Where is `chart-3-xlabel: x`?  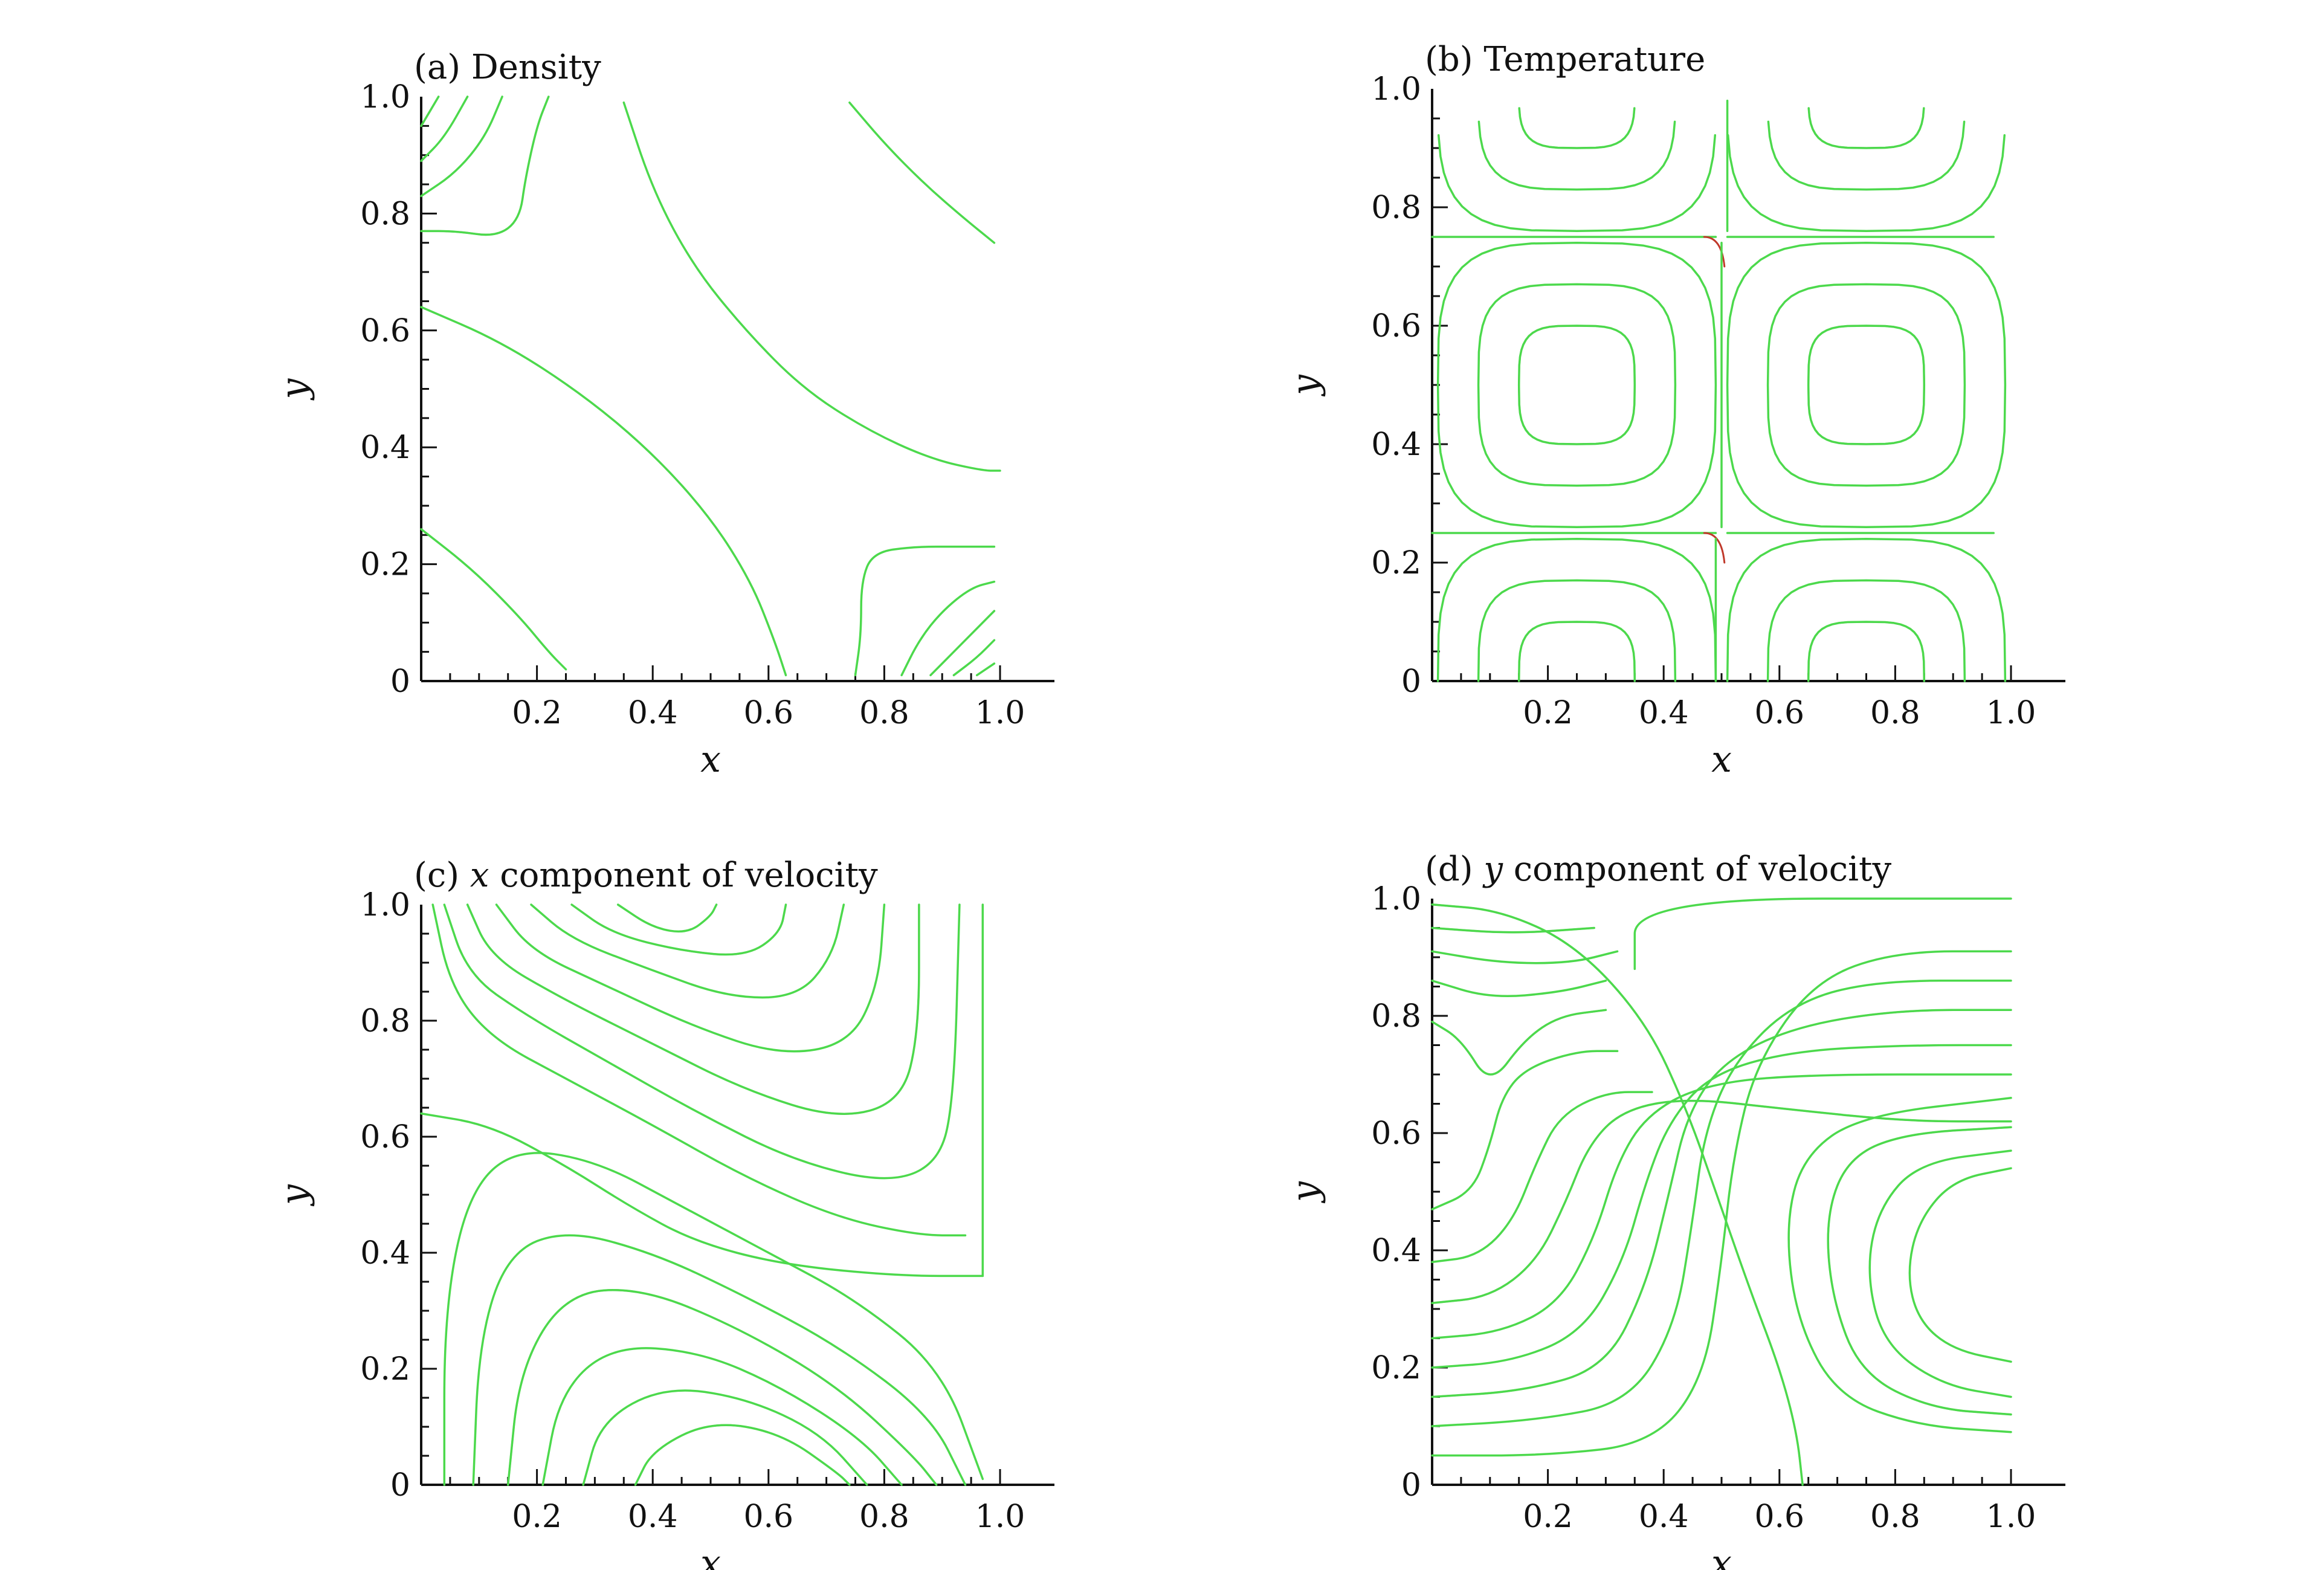 chart-3-xlabel: x is located at coordinates (1722, 1556).